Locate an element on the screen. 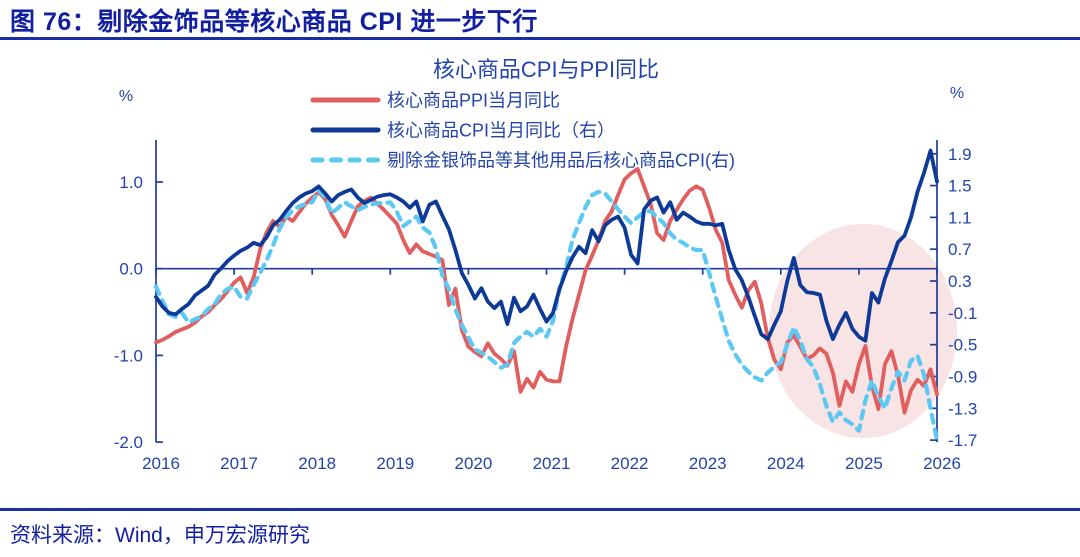 This screenshot has height=557, width=1080. x-tick-label: 2025 is located at coordinates (864, 463).